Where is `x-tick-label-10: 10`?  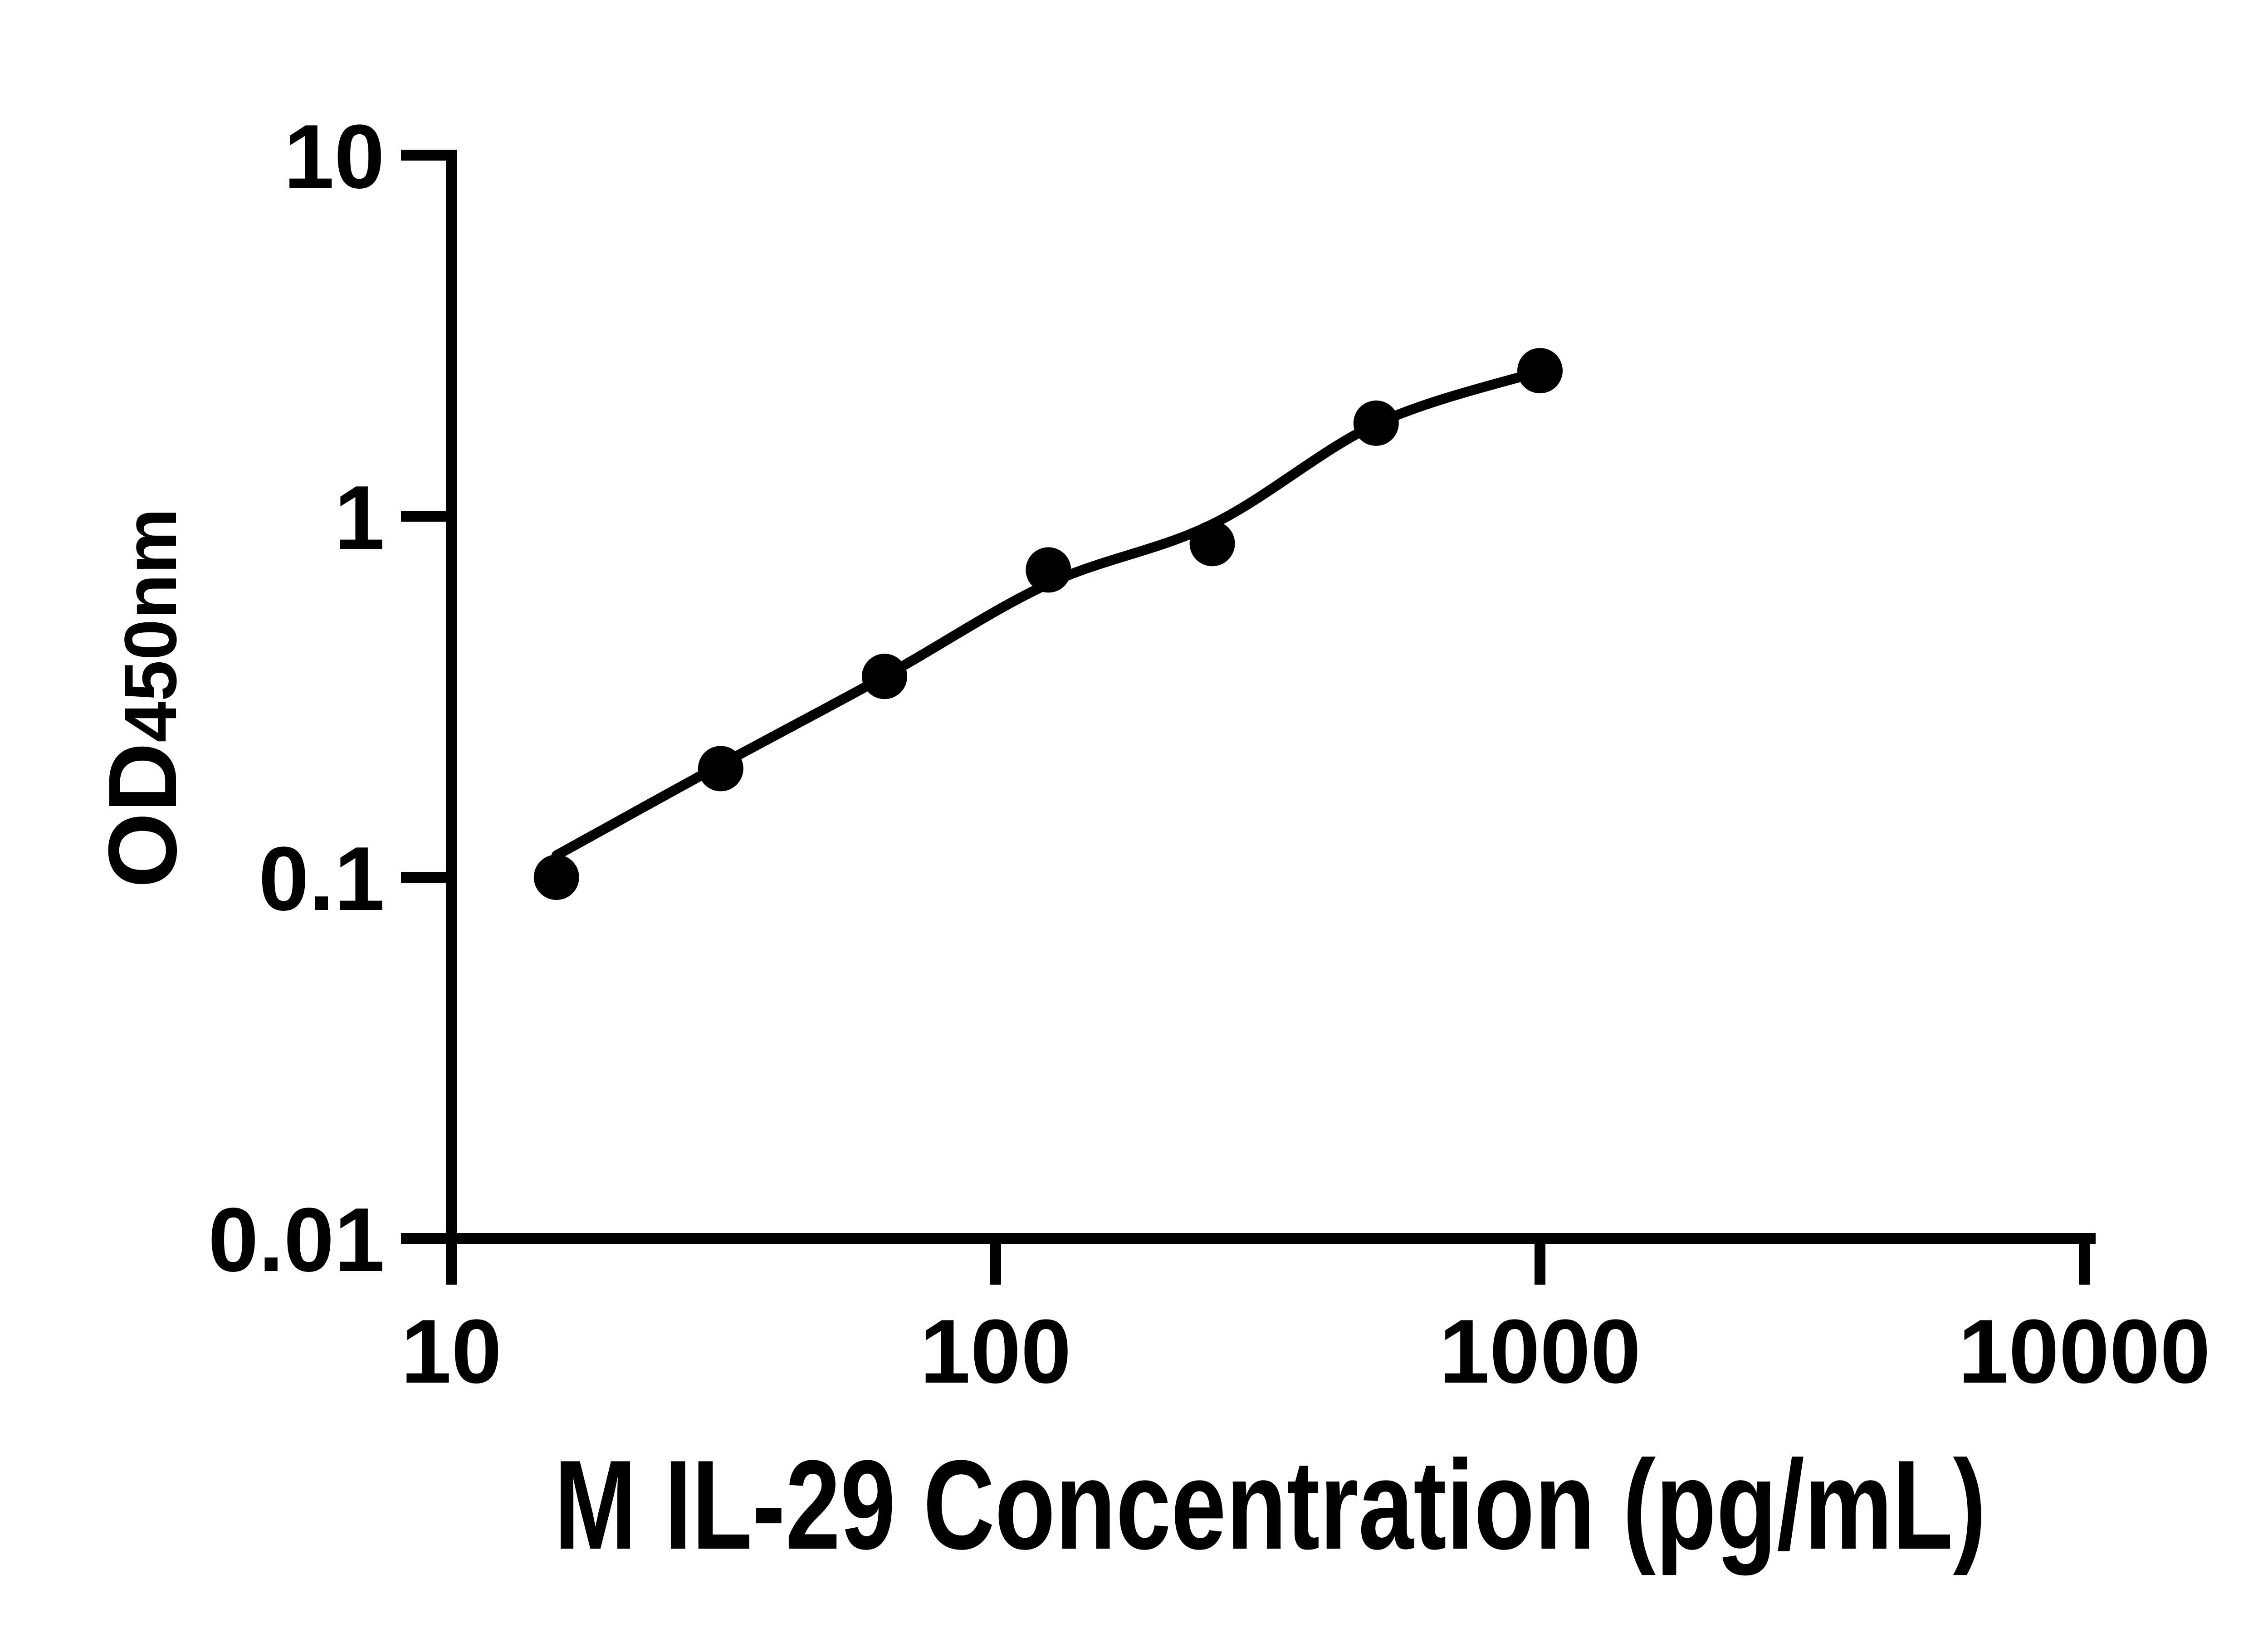
x-tick-label-10: 10 is located at coordinates (452, 1351).